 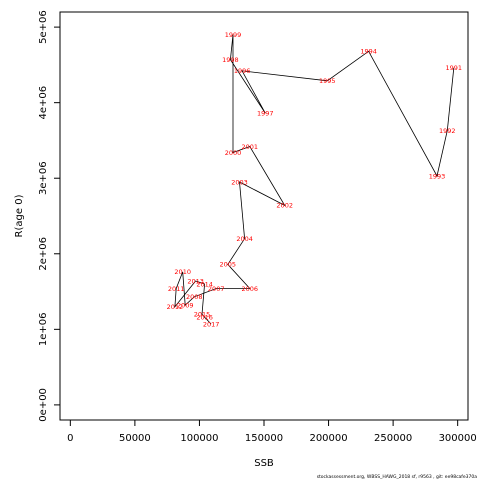 I want to click on y-tick-label: 3e+06, so click(x=43, y=178).